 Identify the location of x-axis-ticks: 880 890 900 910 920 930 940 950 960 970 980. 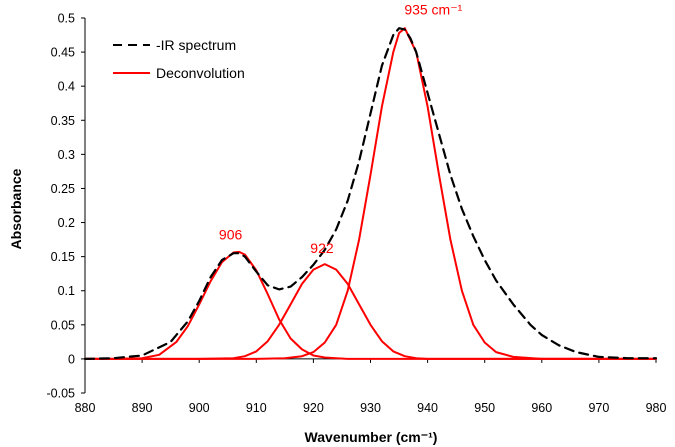
(371, 386).